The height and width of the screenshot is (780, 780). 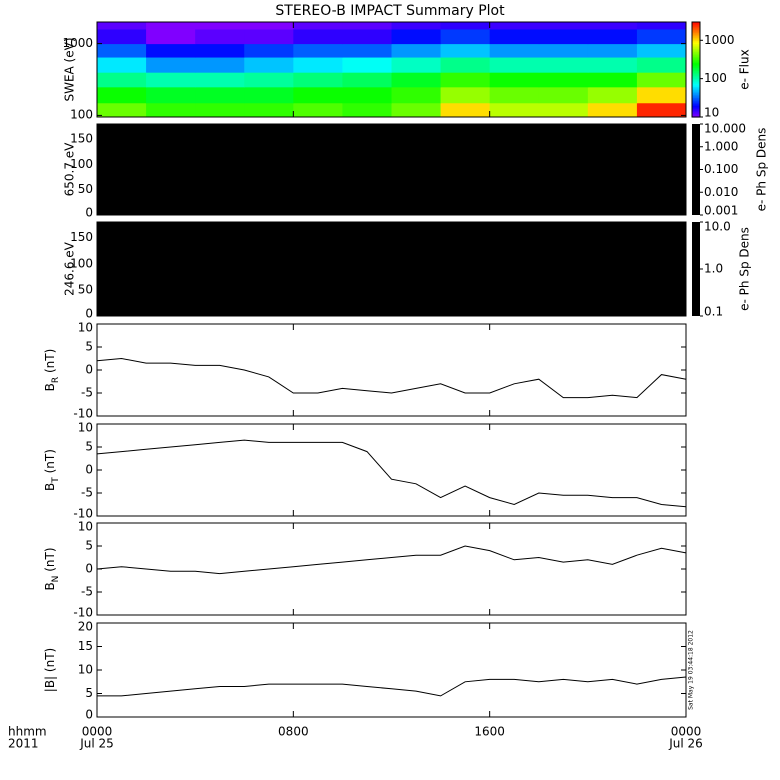 What do you see at coordinates (711, 113) in the screenshot?
I see `colorbar-tick-label: 10` at bounding box center [711, 113].